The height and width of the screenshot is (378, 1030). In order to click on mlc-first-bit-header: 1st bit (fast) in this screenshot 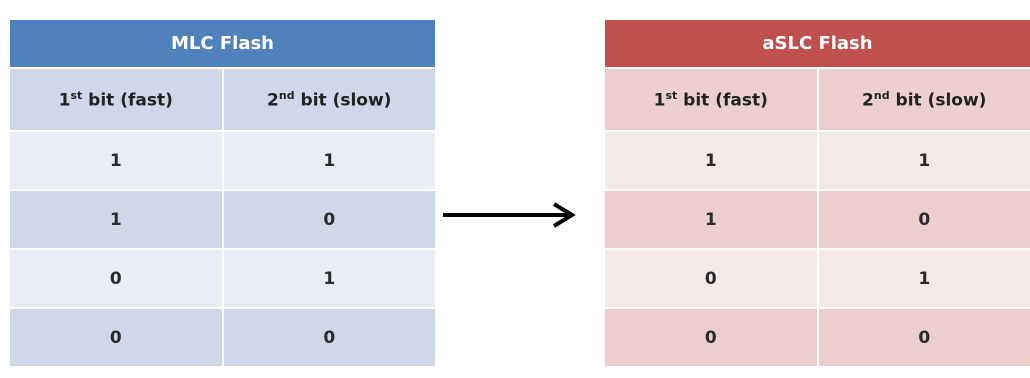, I will do `click(116, 100)`.